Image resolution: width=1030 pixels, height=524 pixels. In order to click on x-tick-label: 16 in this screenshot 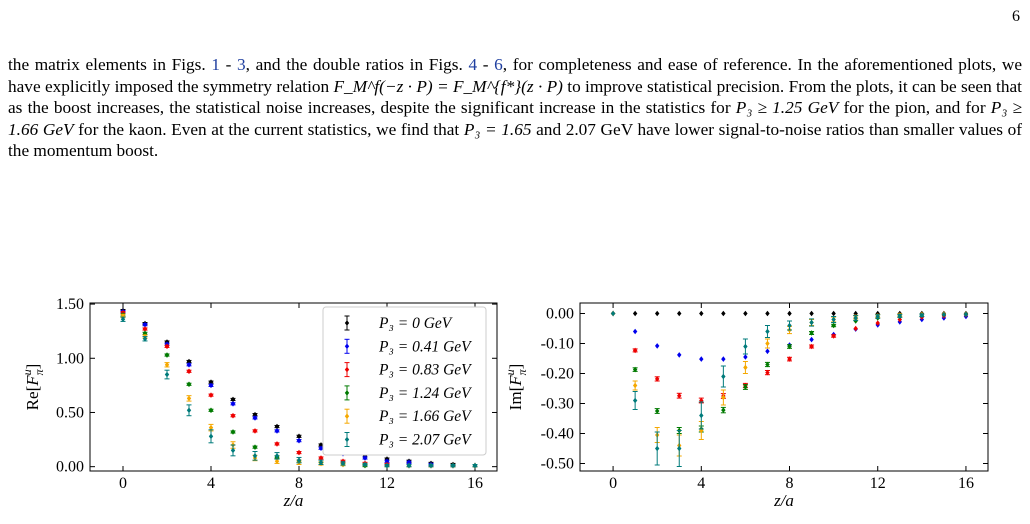, I will do `click(475, 483)`.